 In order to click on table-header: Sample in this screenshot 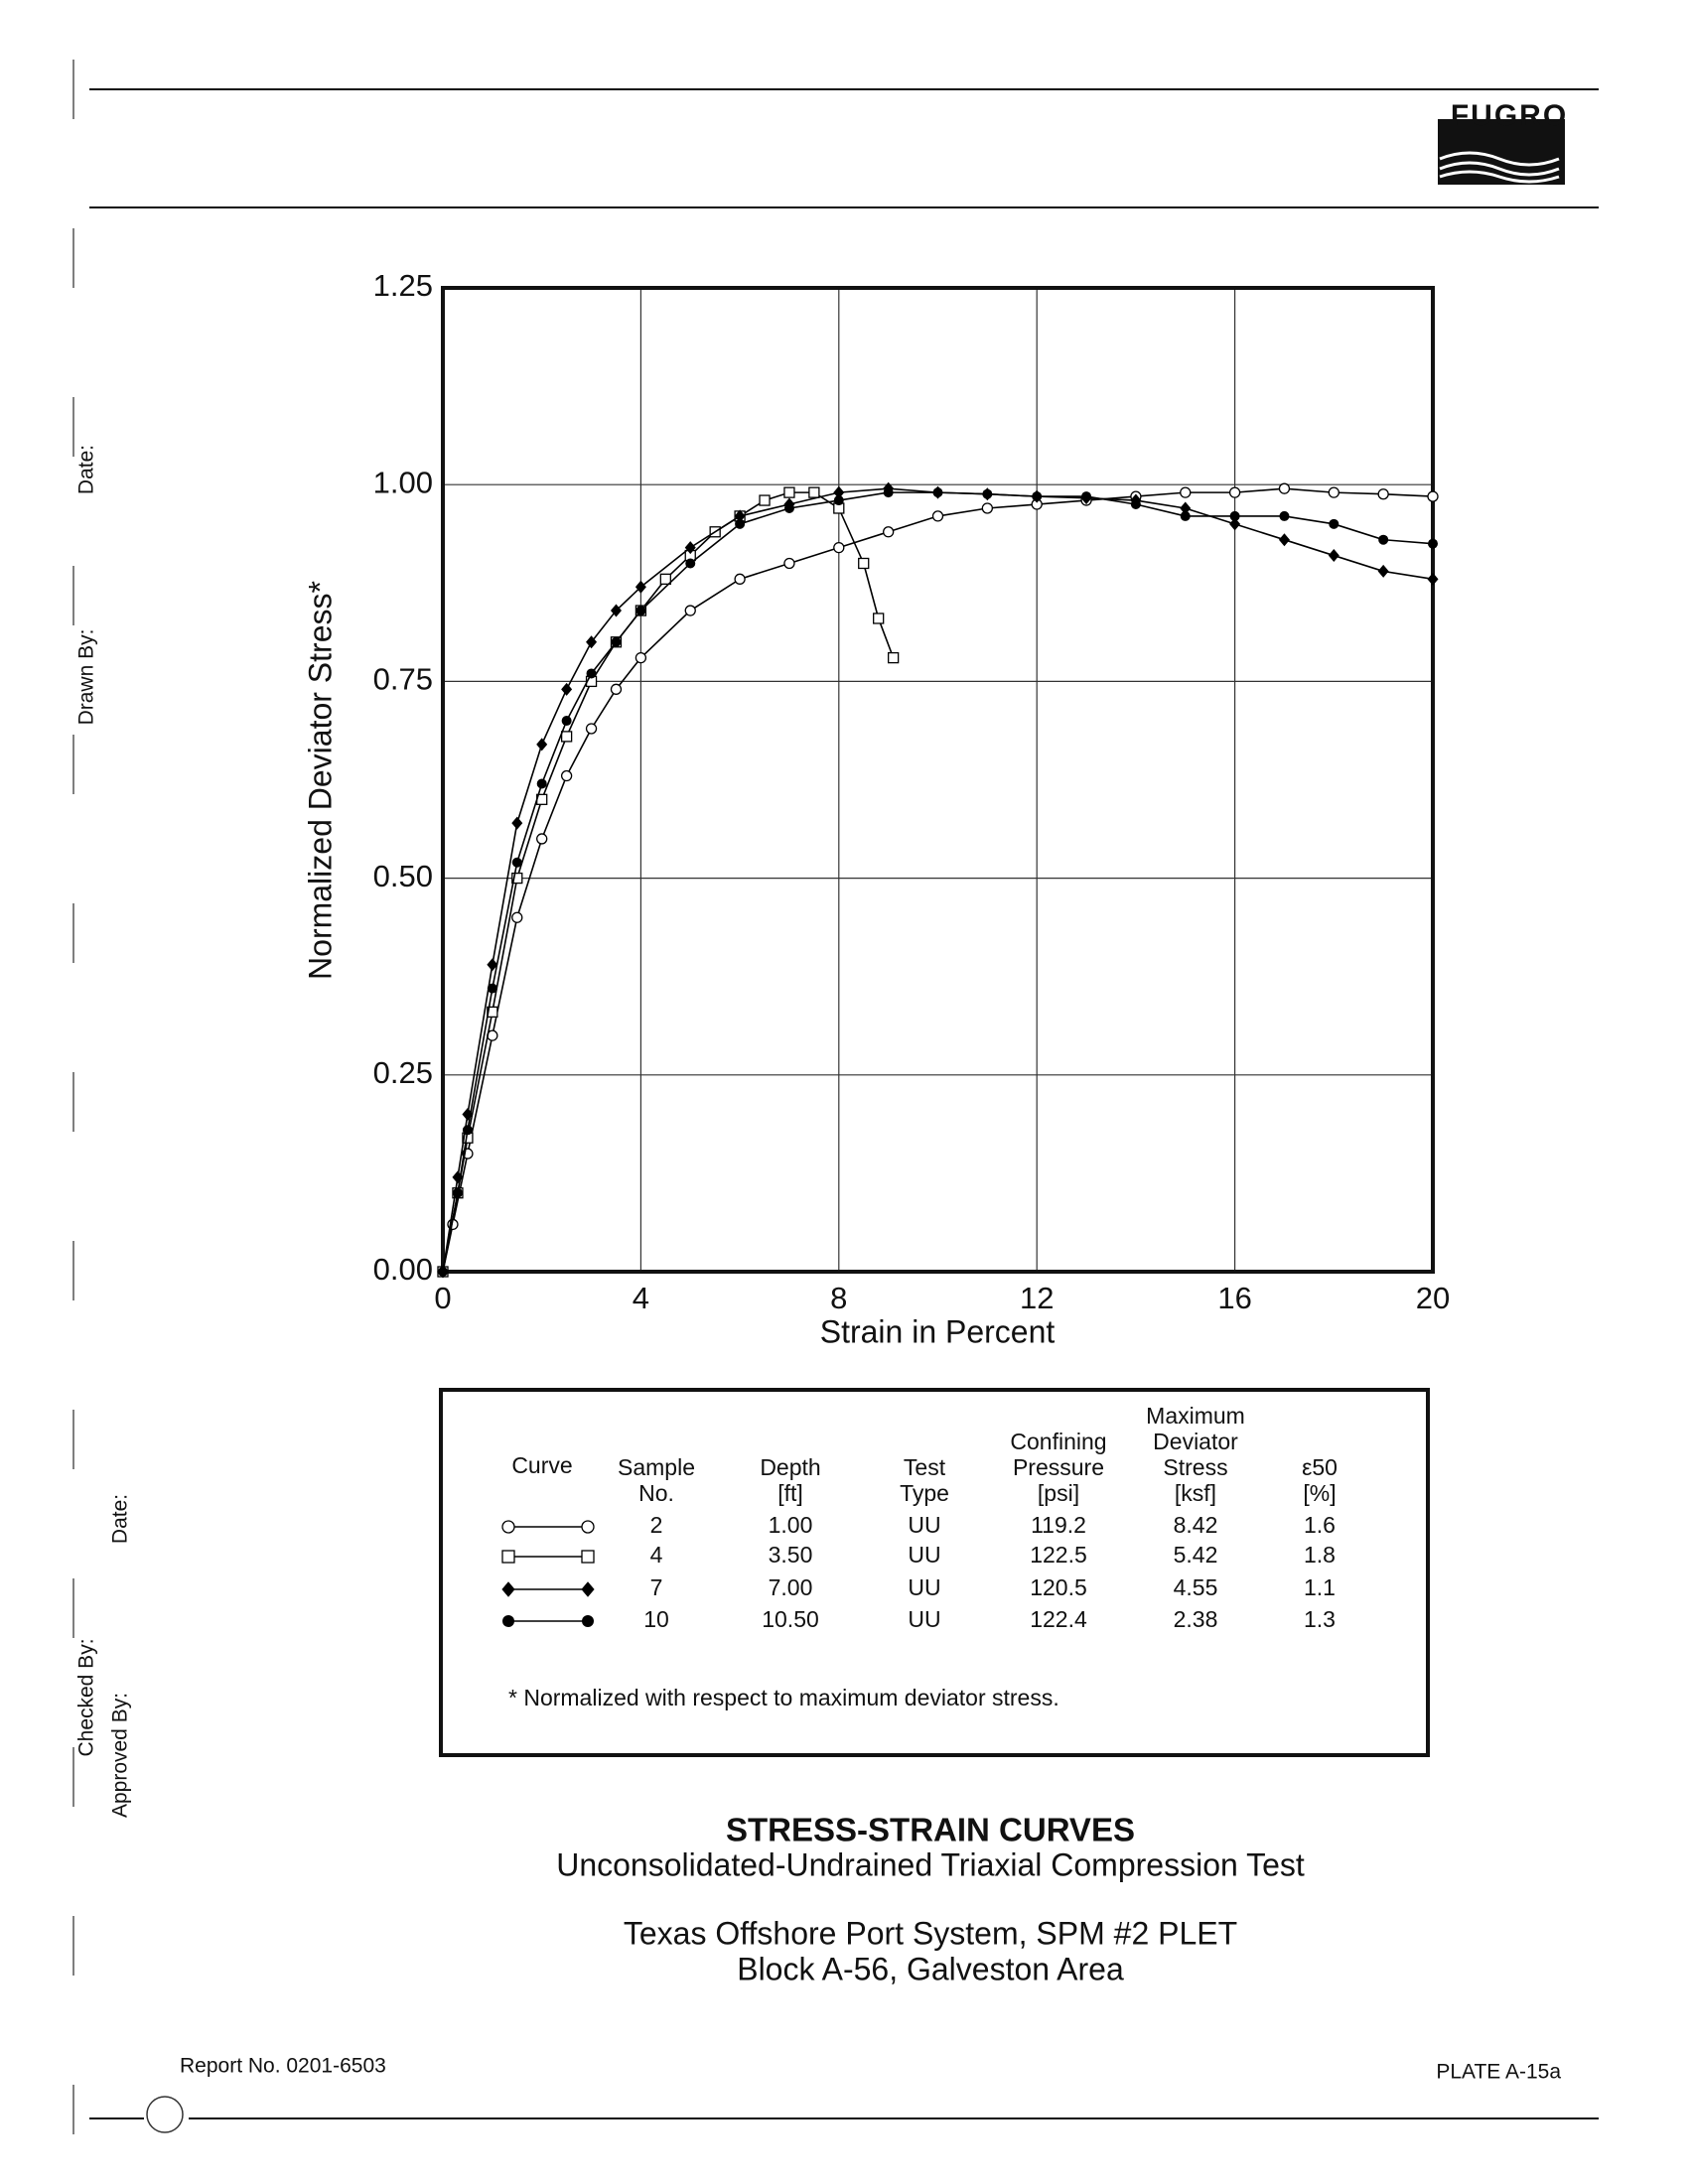, I will do `click(656, 1467)`.